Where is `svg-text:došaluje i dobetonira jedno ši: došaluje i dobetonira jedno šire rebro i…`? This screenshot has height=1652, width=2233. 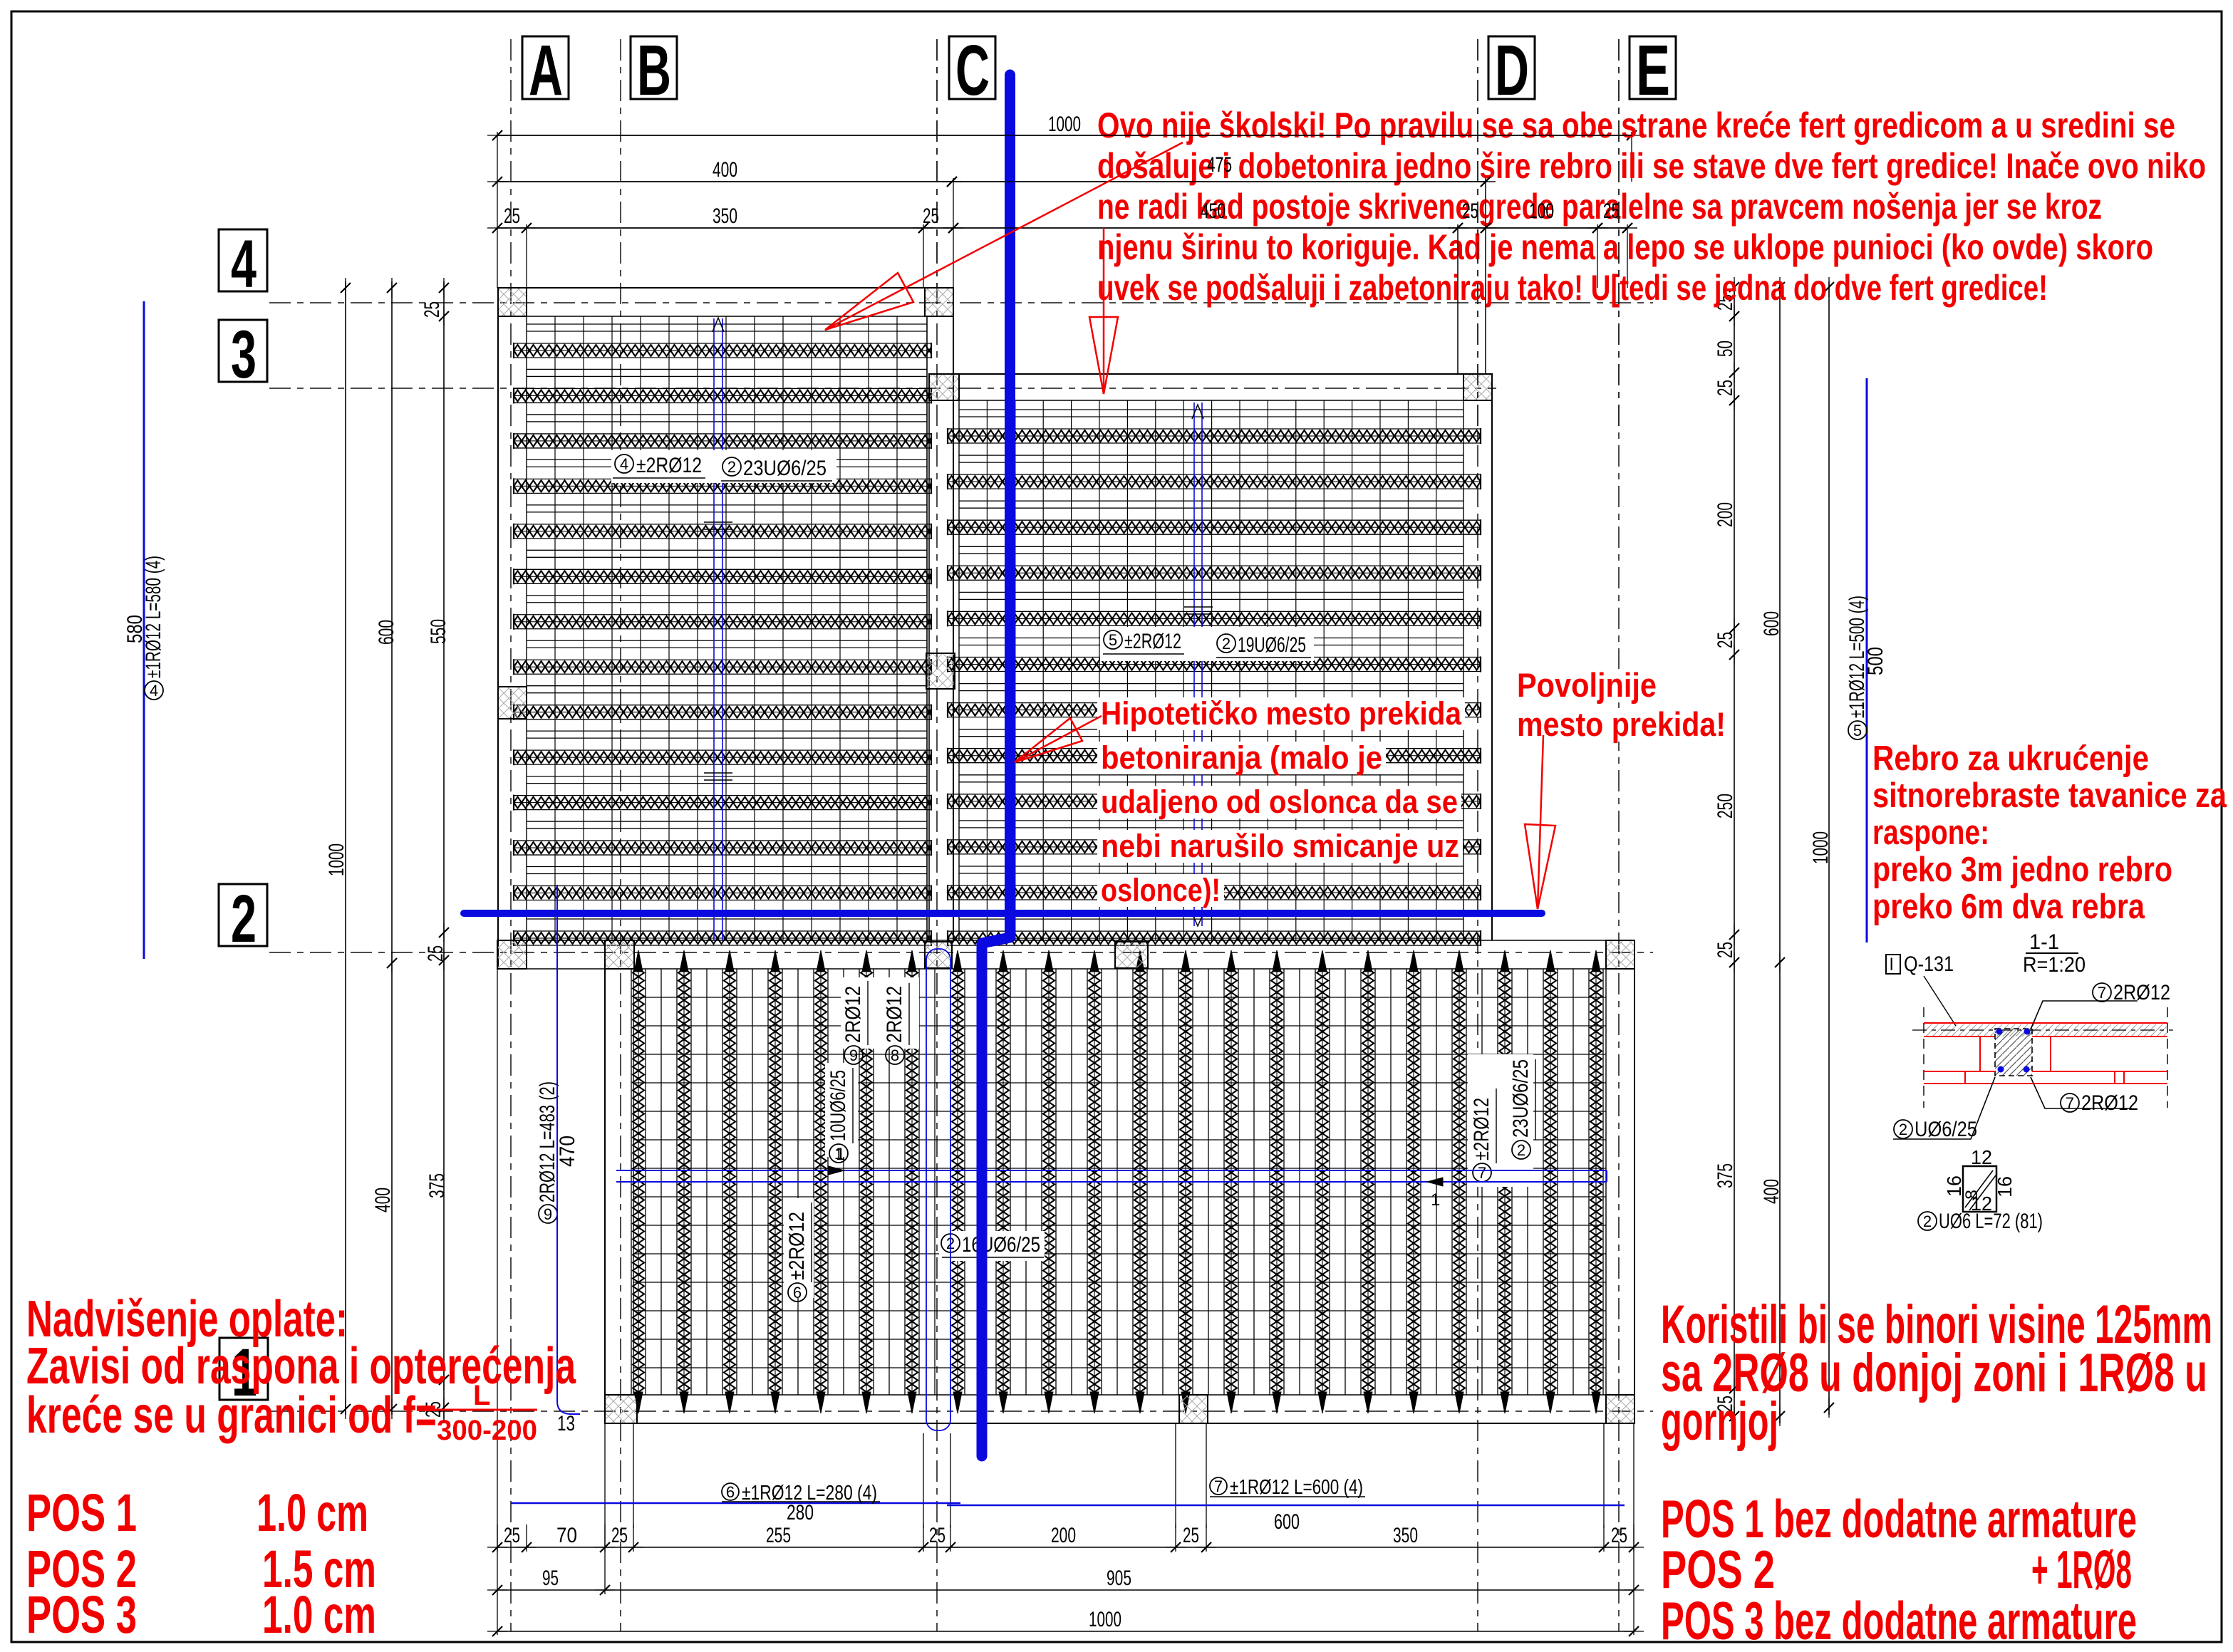
svg-text:došaluje i dobetonira jedno ši: došaluje i dobetonira jedno šire rebro i… is located at coordinates (1651, 166).